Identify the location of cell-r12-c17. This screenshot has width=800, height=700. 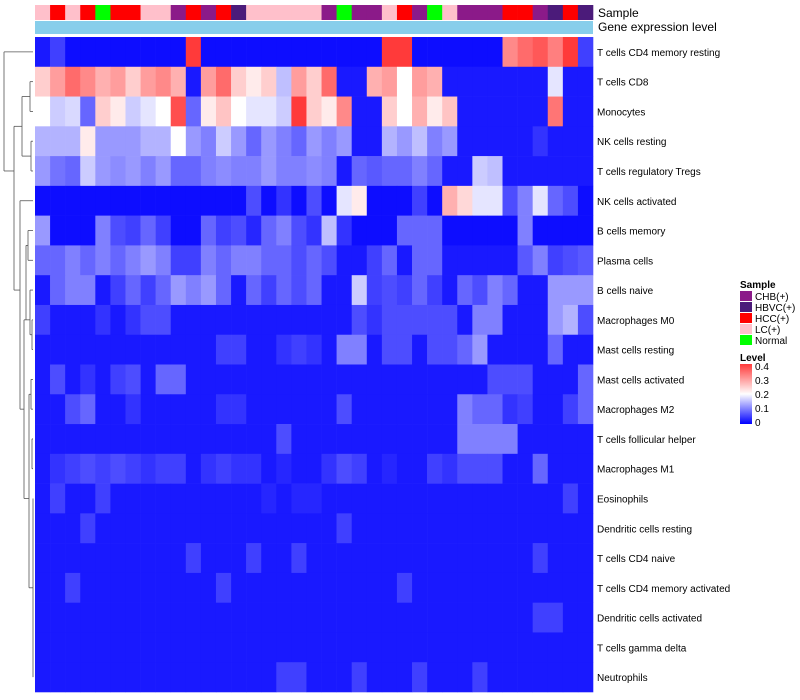
(299, 409).